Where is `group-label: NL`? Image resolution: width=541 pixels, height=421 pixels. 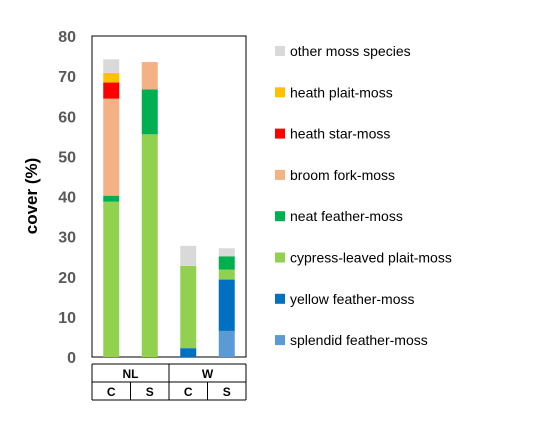 group-label: NL is located at coordinates (131, 374).